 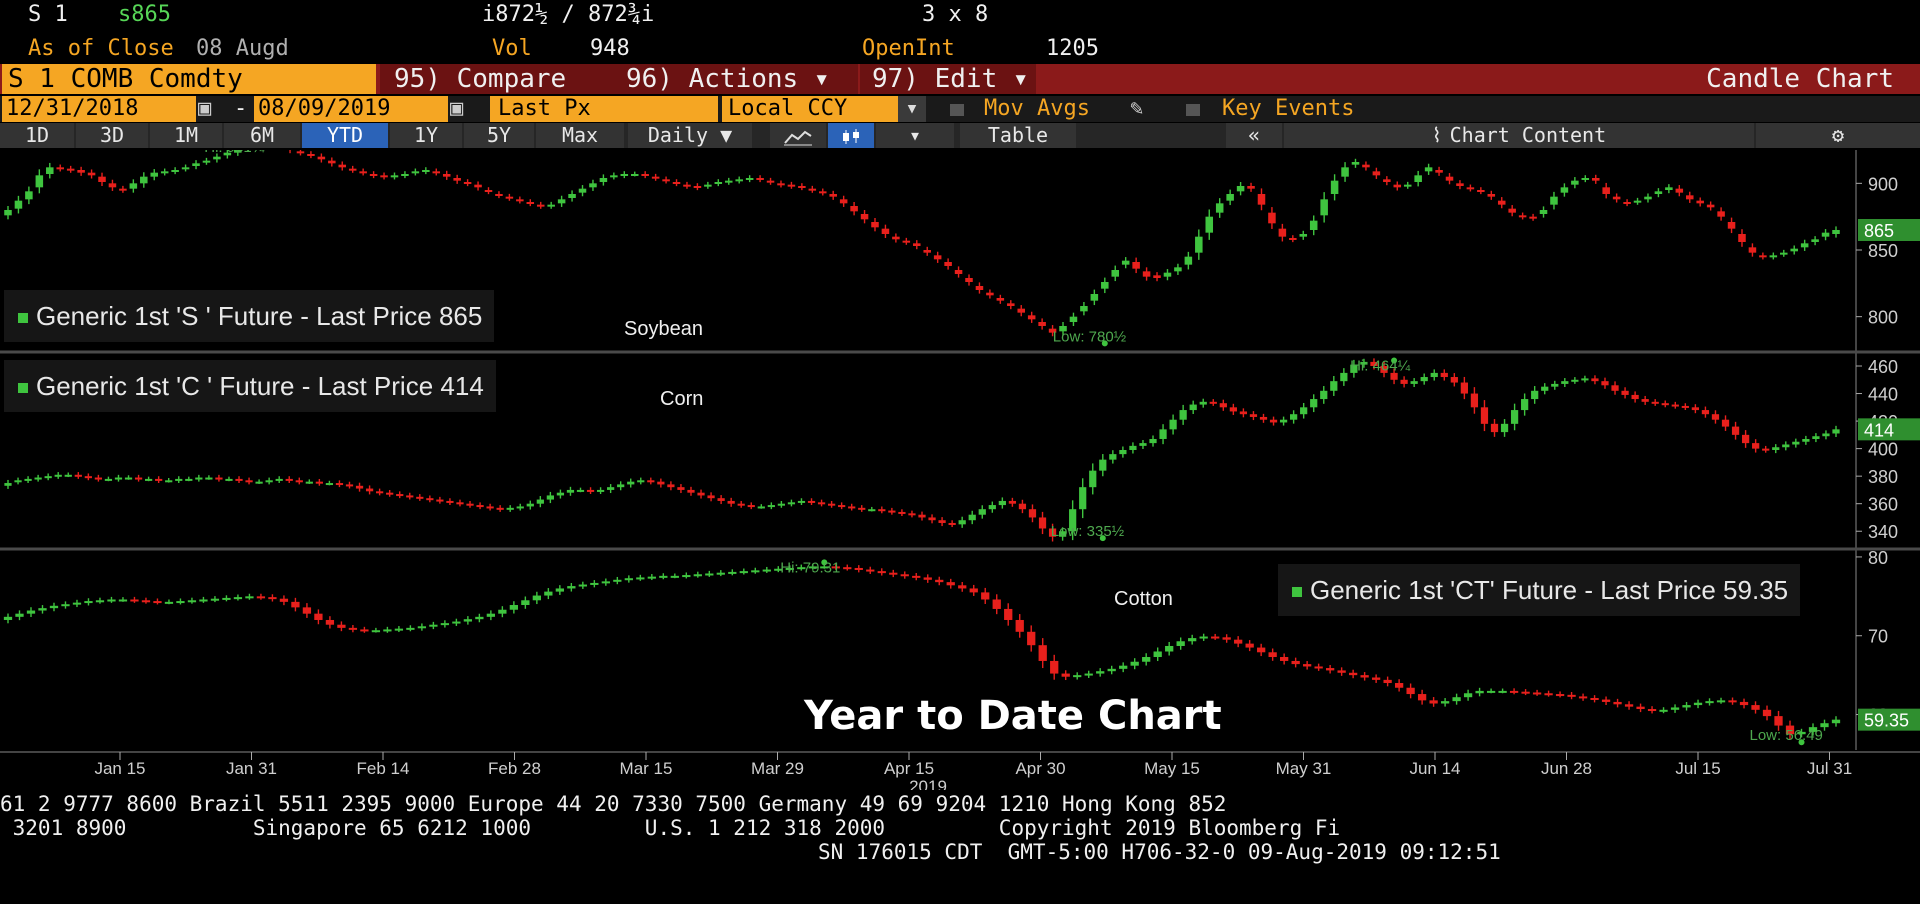 I want to click on high-marker, so click(x=1394, y=360).